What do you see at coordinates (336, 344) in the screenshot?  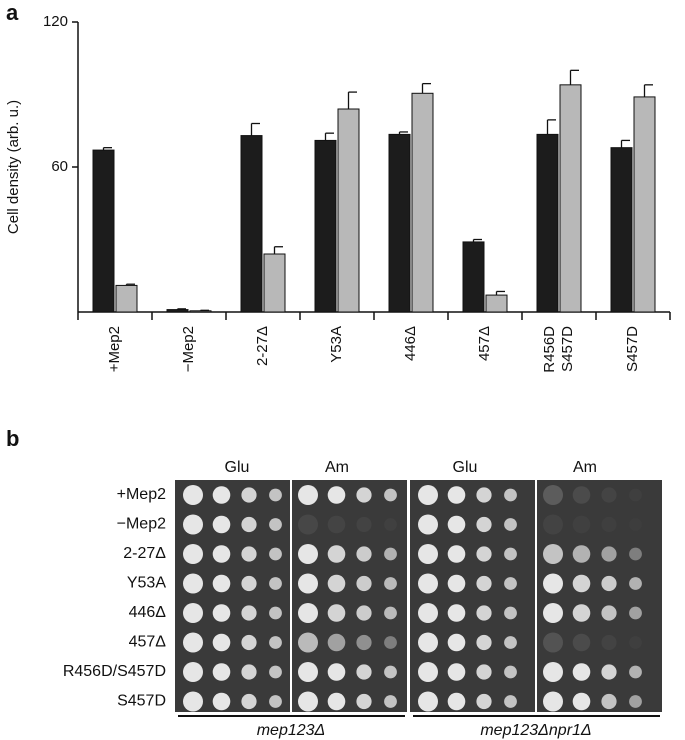 I see `x-tick-label: Y53A` at bounding box center [336, 344].